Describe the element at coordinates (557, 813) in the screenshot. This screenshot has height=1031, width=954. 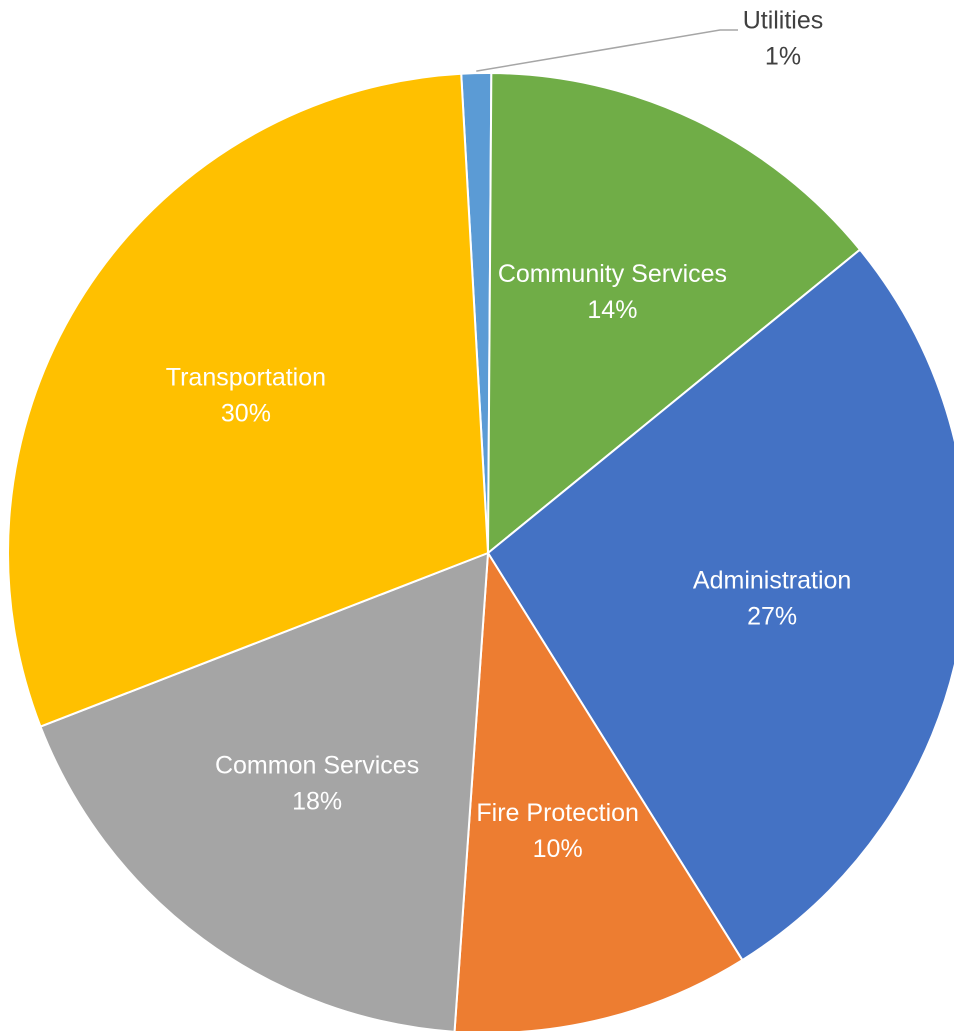
I see `label-fire-protection: Fire Protection` at that location.